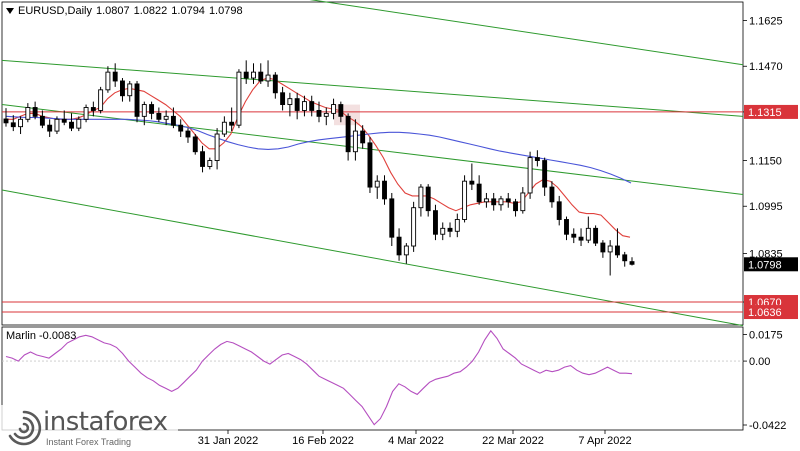 The image size is (800, 451). I want to click on support2-price-tag-bg, so click(771, 312).